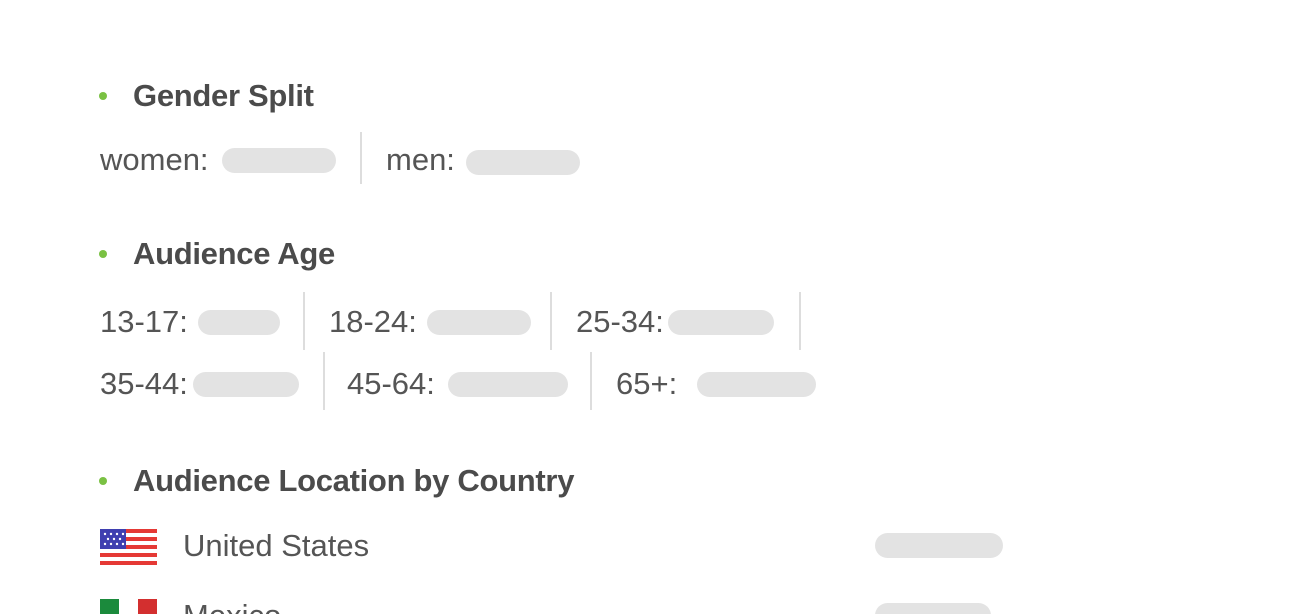 This screenshot has width=1294, height=614. I want to click on gender-split-heading: Gender Split, so click(206, 96).